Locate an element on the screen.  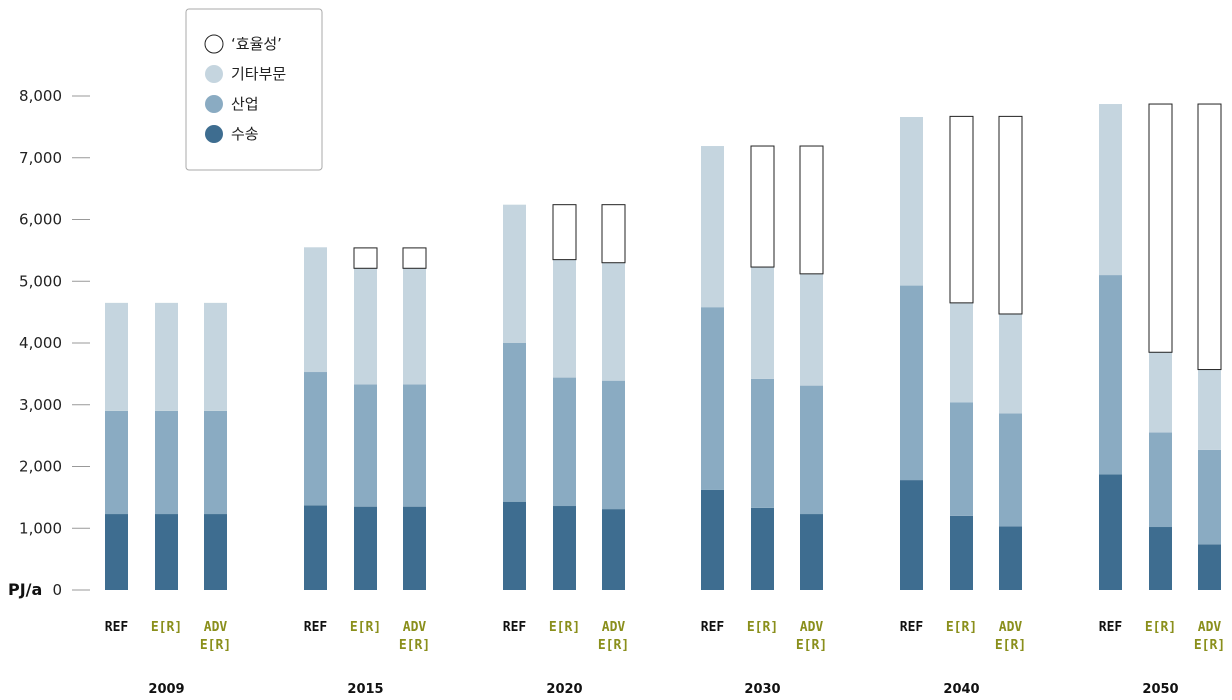
y-tick-label: 3,000 is located at coordinates (40, 405).